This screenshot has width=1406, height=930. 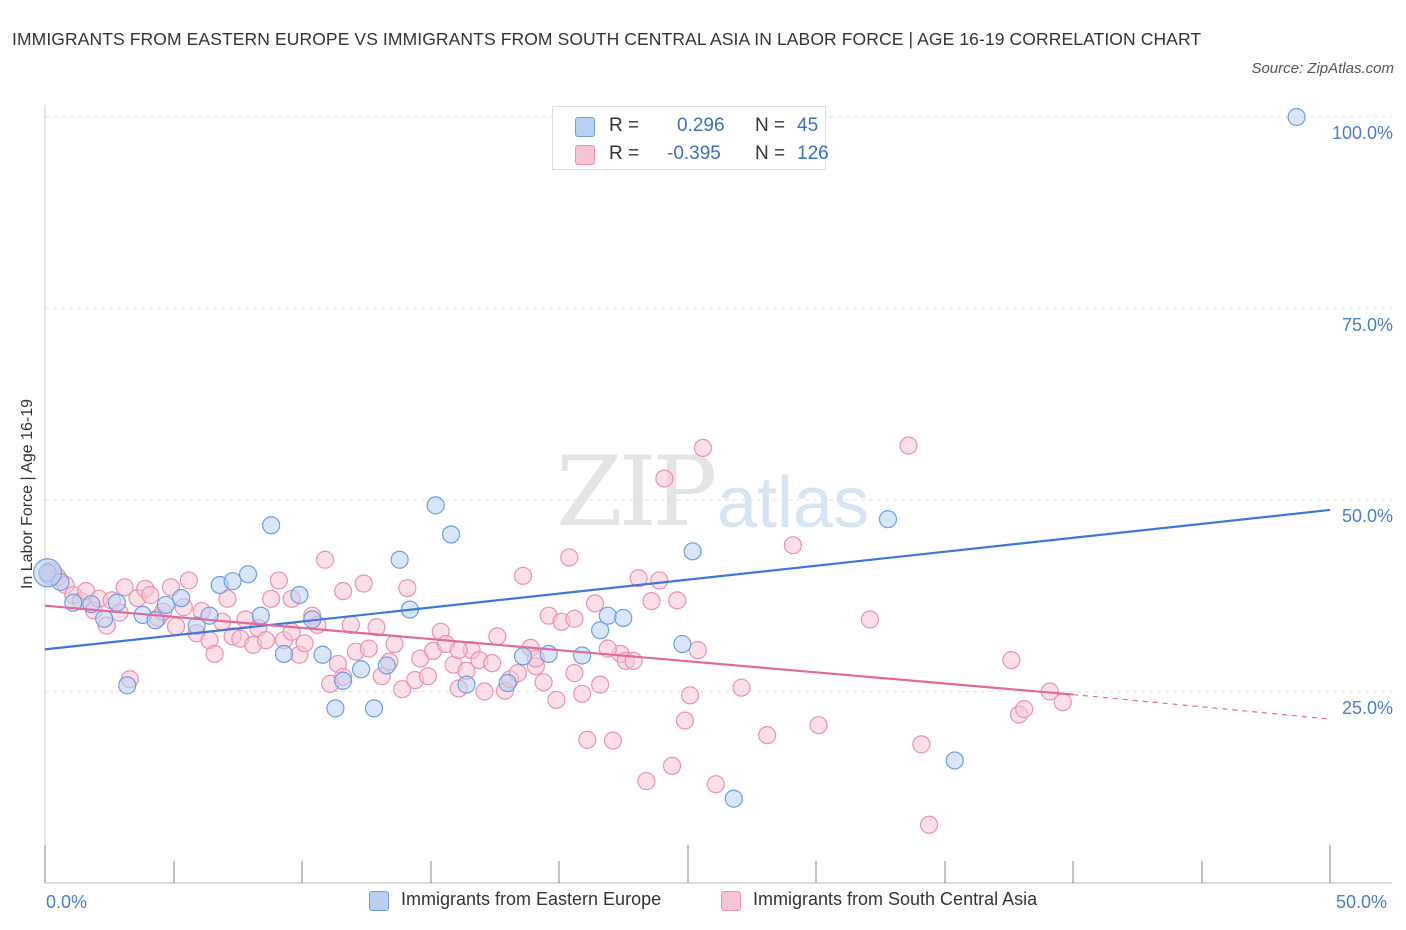 I want to click on legend-swatch-pink, so click(x=585, y=155).